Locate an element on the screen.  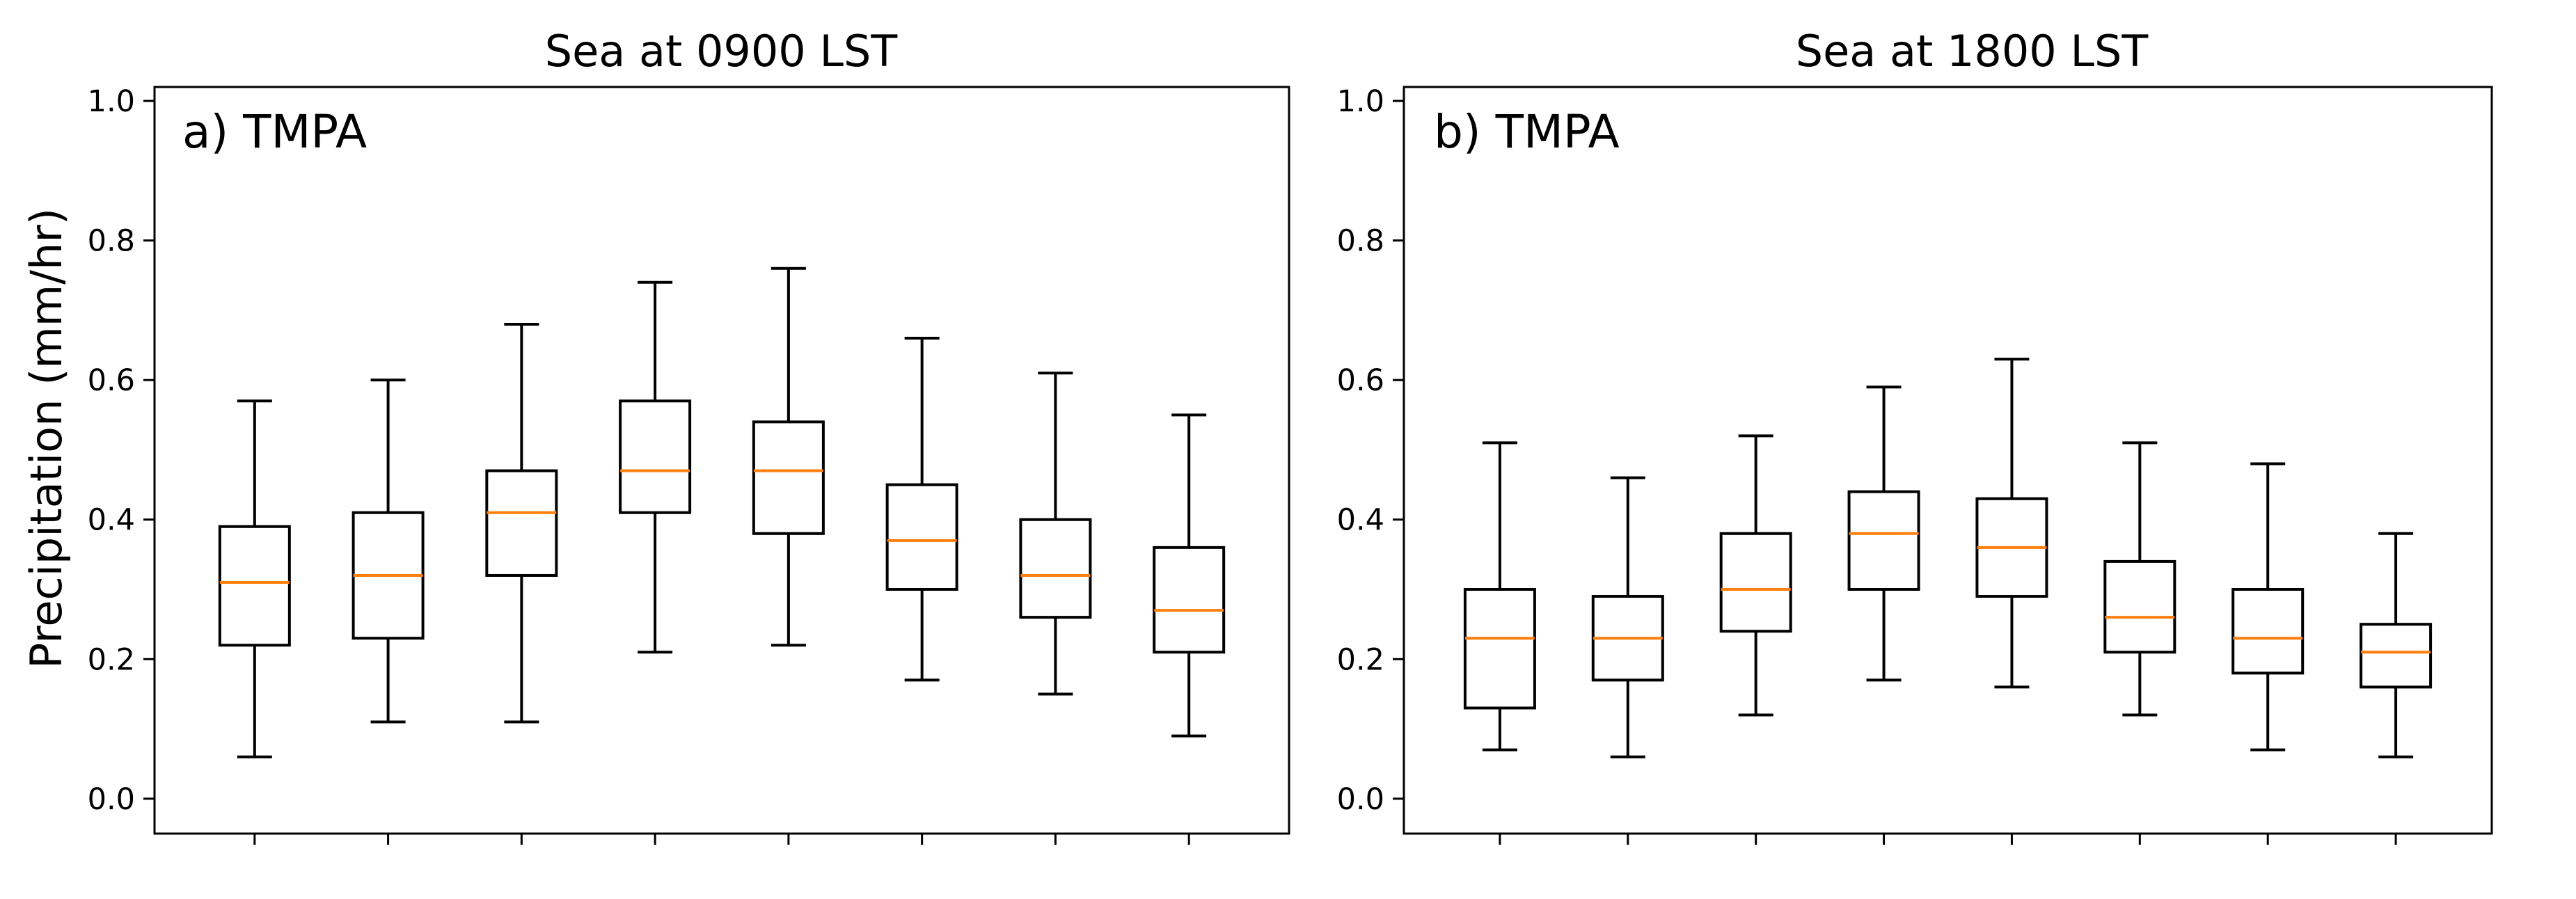
panel-a-label: a) TMPA is located at coordinates (274, 132).